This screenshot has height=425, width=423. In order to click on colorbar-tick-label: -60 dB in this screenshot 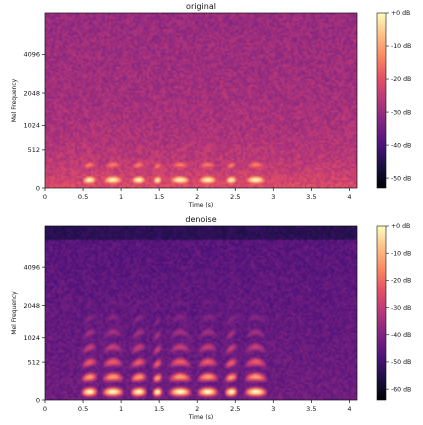, I will do `click(401, 389)`.